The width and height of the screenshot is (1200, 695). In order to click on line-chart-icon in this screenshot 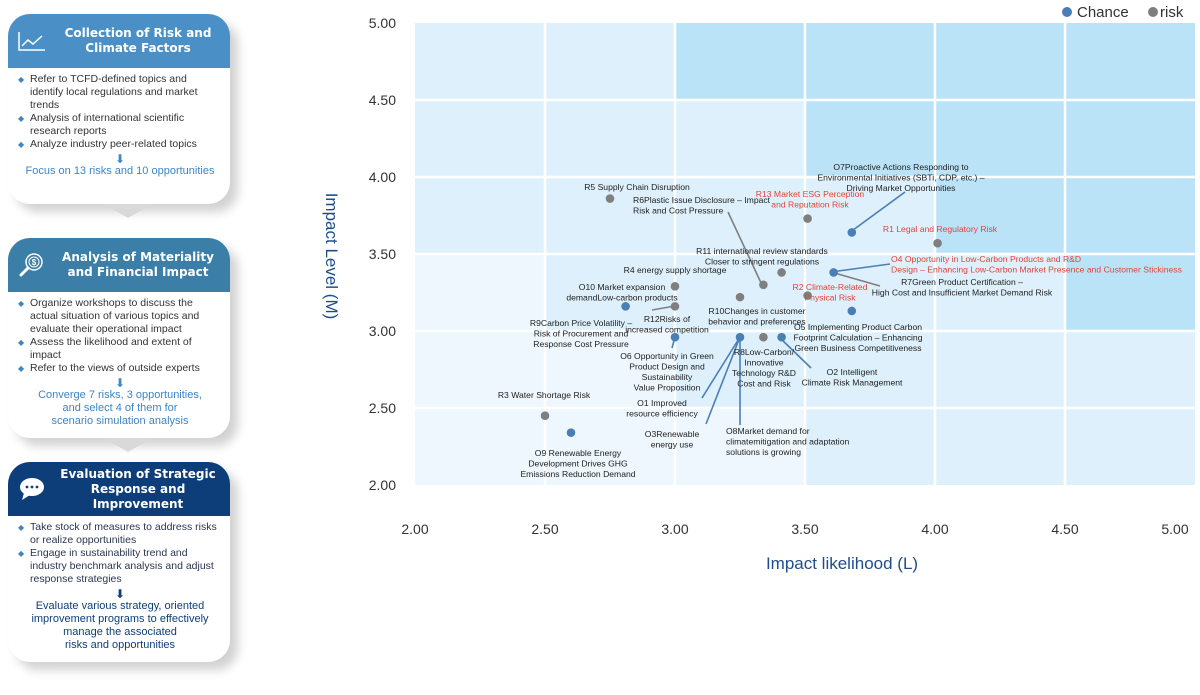, I will do `click(32, 41)`.